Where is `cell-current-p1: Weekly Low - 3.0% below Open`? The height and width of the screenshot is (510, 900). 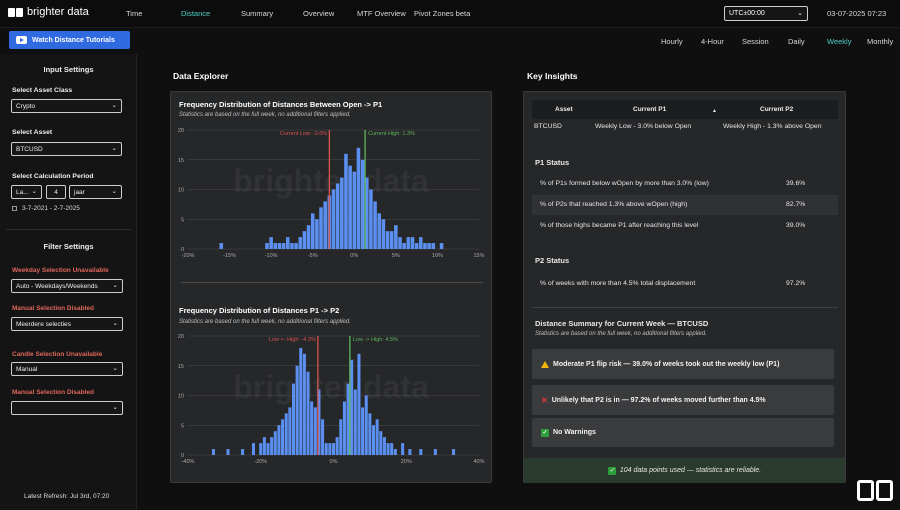 cell-current-p1: Weekly Low - 3.0% below Open is located at coordinates (643, 126).